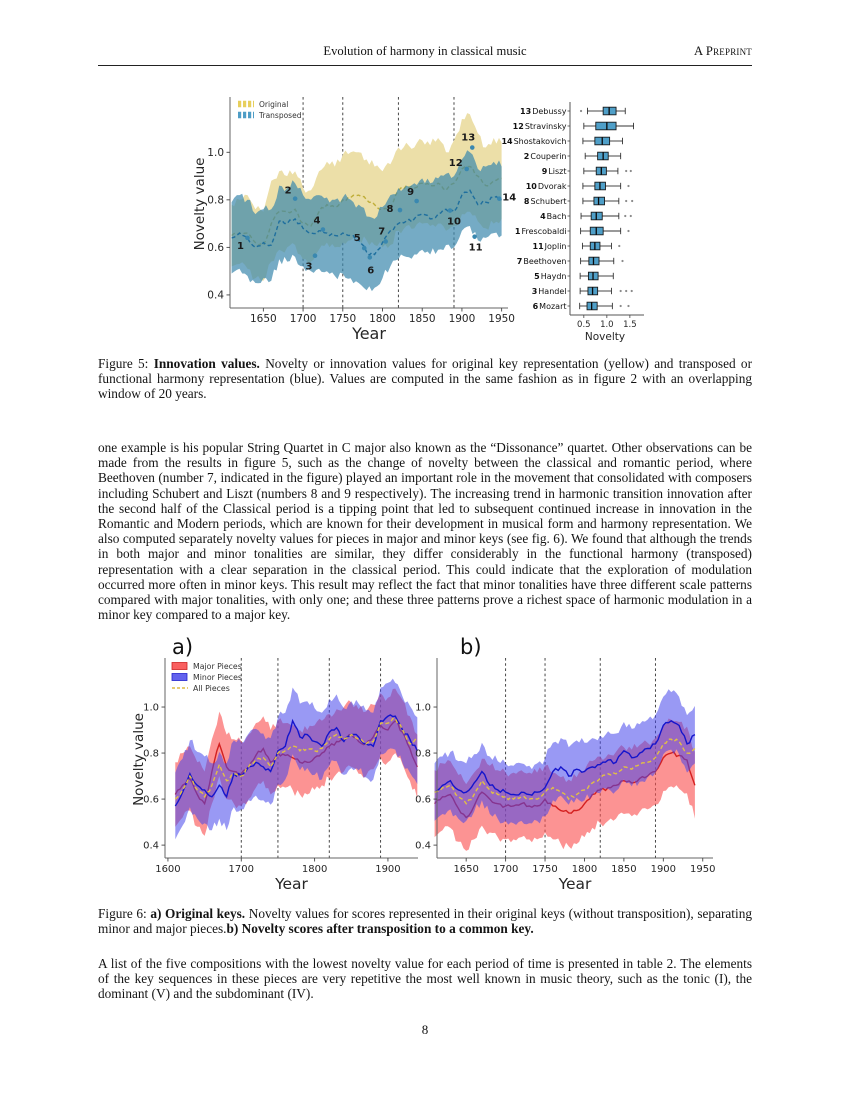 The image size is (850, 1100). I want to click on running-title: Evolution of harmony in classical music, so click(425, 51).